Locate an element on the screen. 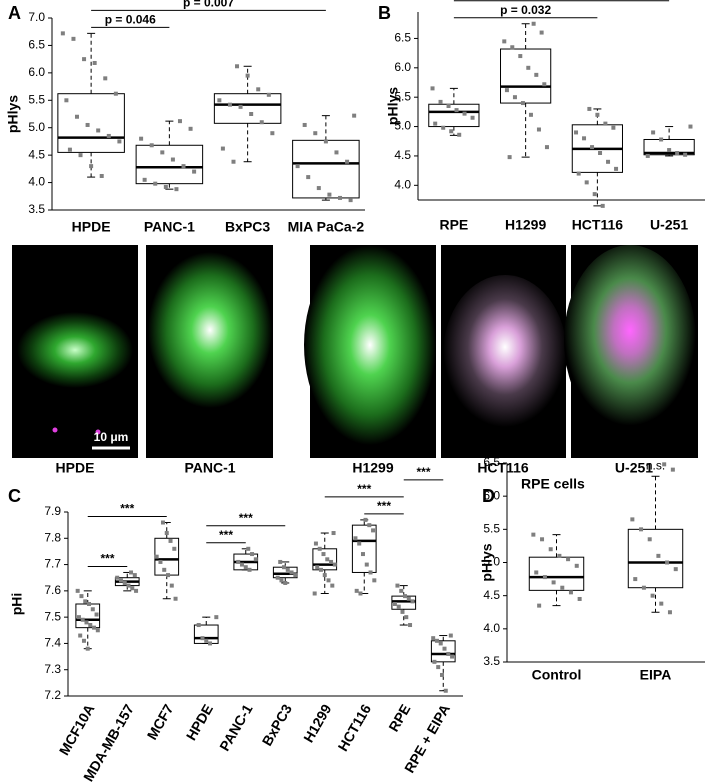 The height and width of the screenshot is (784, 712). y-tick-label: 7.6 is located at coordinates (52, 590).